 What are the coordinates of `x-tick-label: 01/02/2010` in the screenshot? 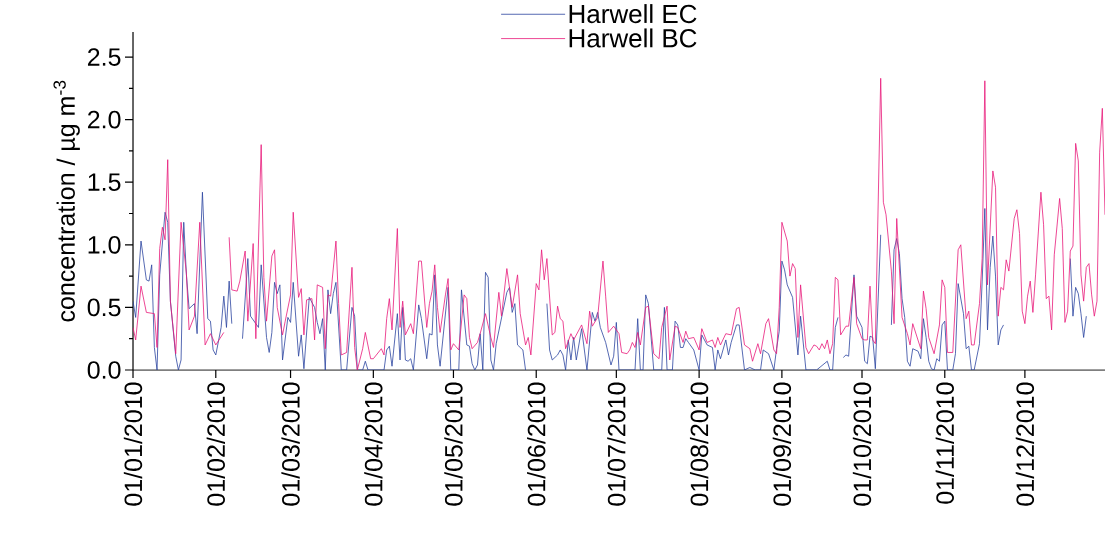 It's located at (215, 444).